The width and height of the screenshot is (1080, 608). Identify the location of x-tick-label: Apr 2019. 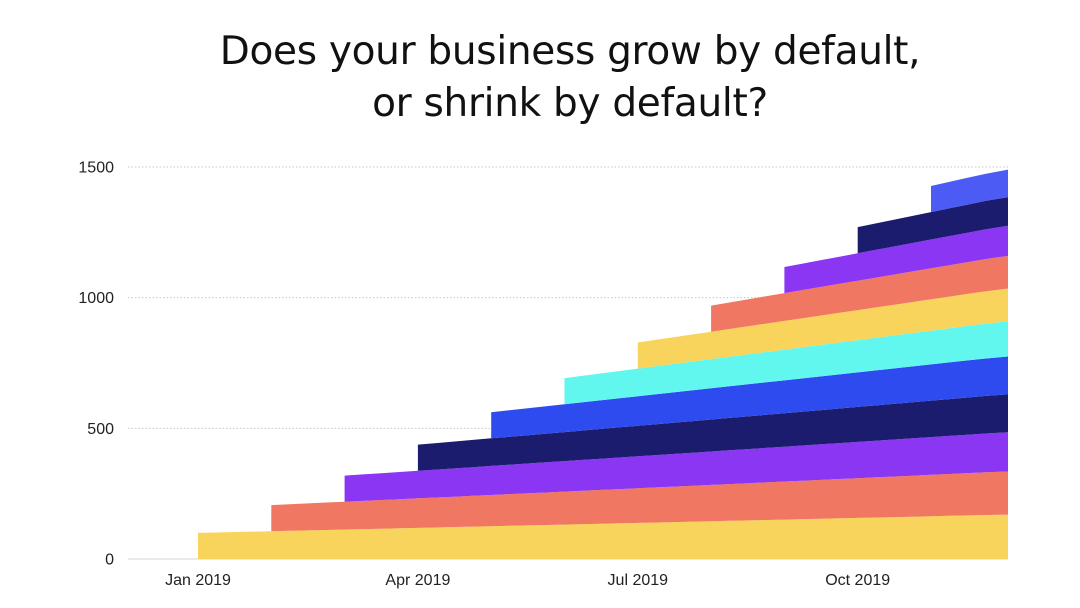
(417, 580).